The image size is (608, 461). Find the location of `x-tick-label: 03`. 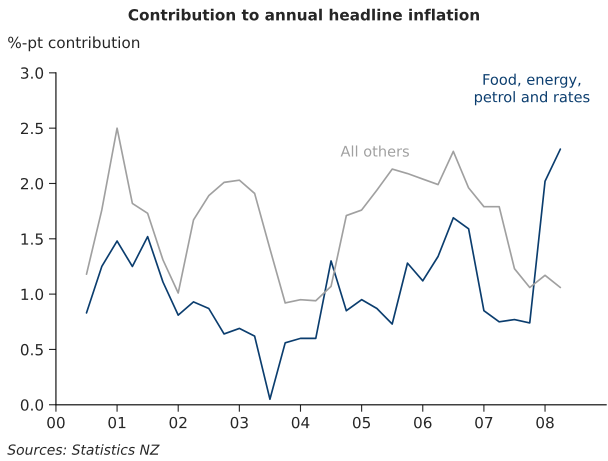

x-tick-label: 03 is located at coordinates (239, 422).